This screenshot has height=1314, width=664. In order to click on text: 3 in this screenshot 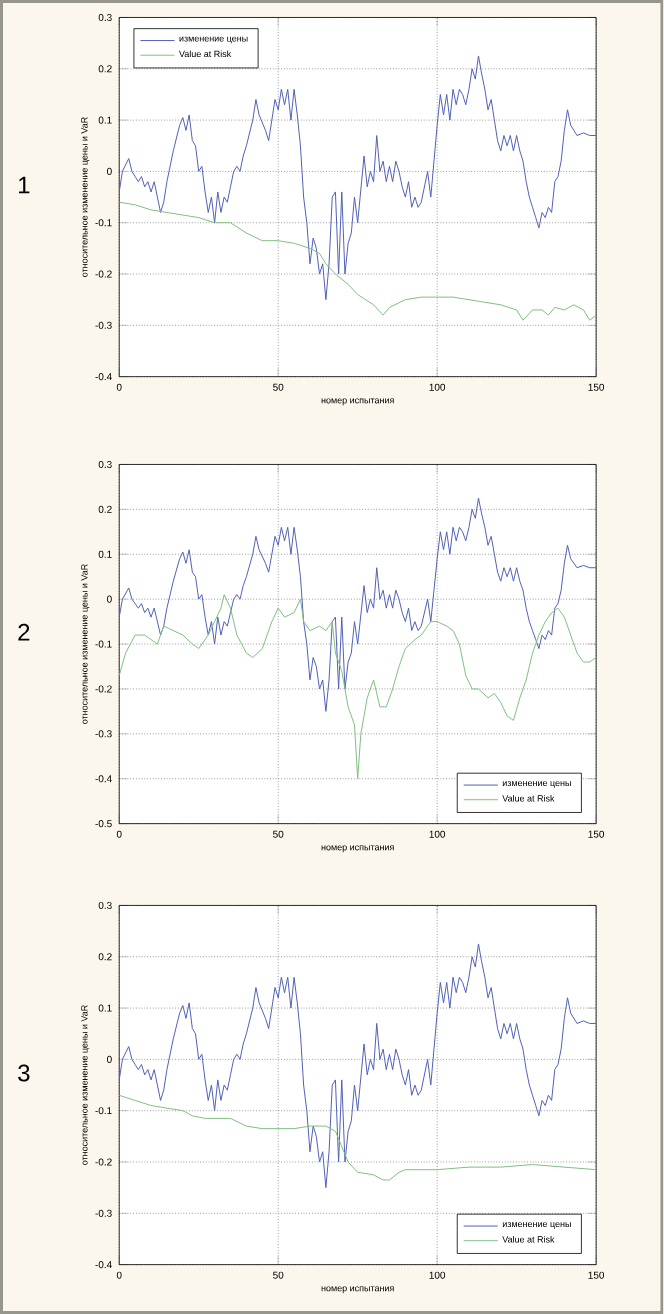, I will do `click(24, 1073)`.